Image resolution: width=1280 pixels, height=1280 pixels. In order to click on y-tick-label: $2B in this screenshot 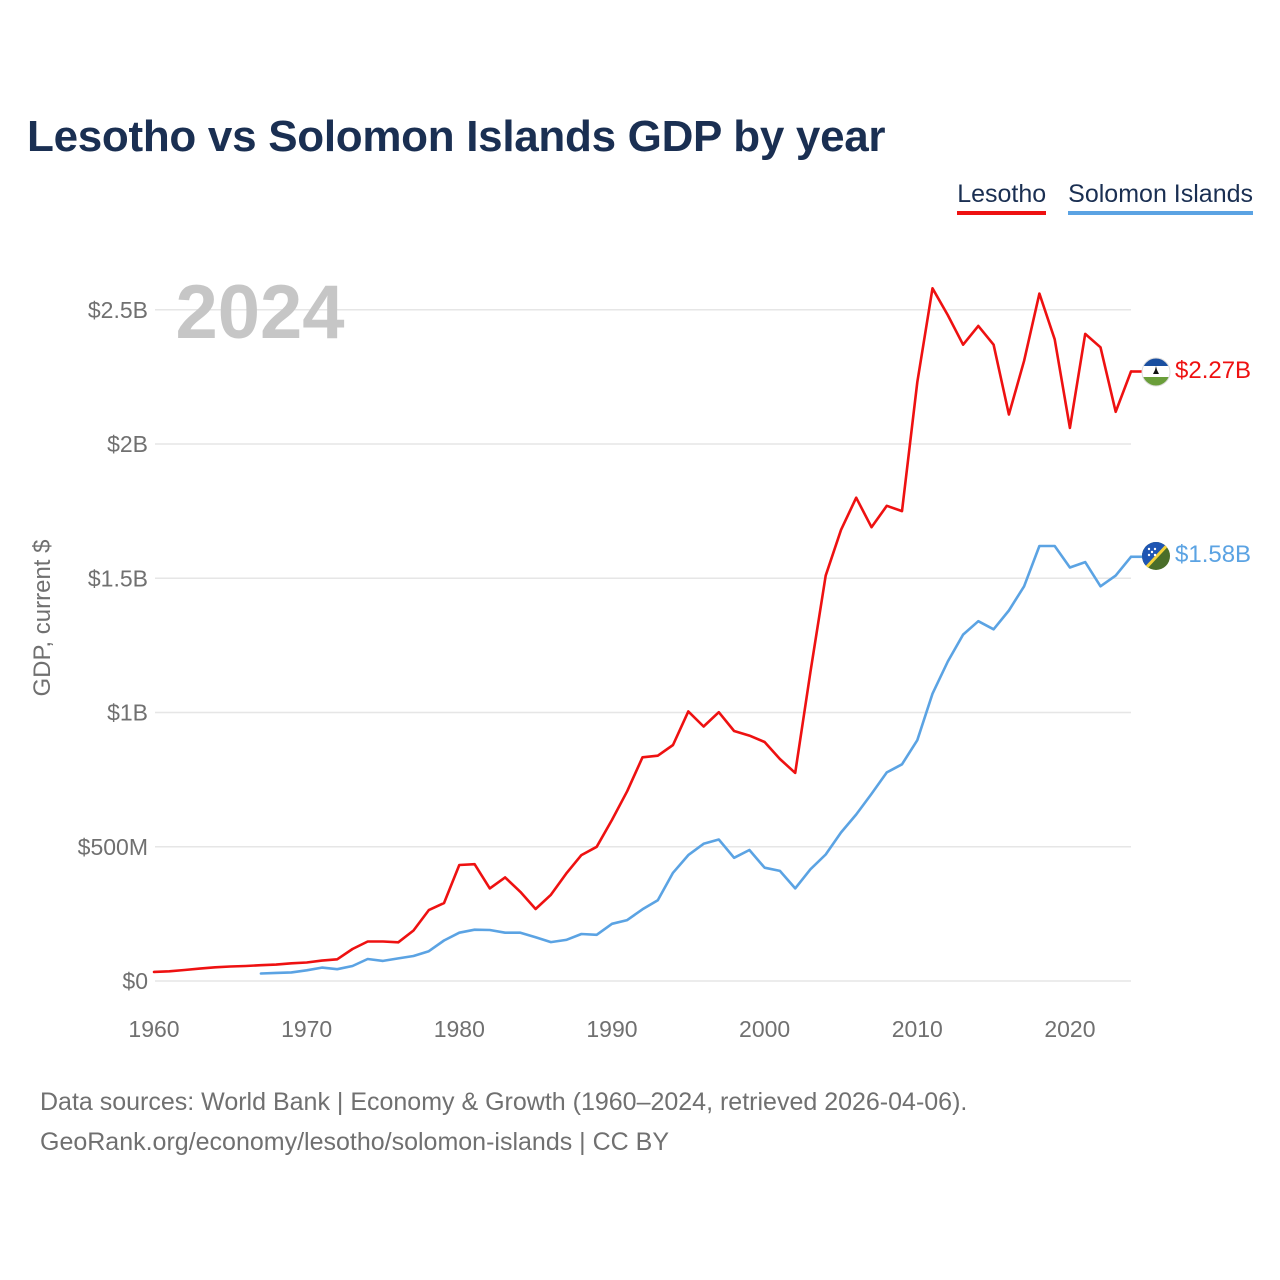, I will do `click(127, 444)`.